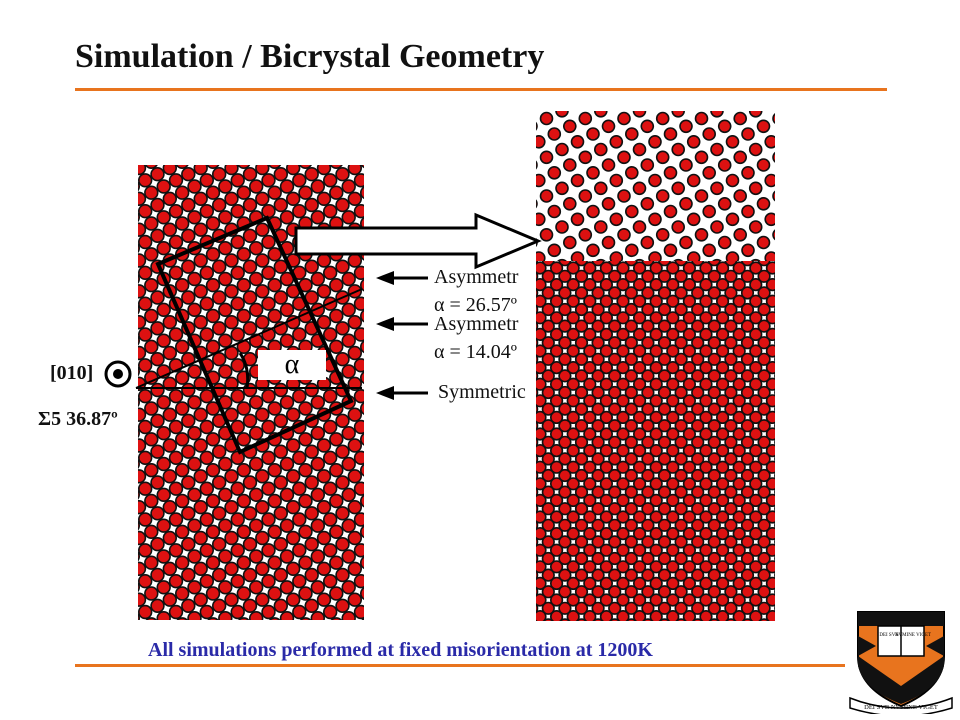 The height and width of the screenshot is (720, 960). Describe the element at coordinates (310, 56) in the screenshot. I see `slide-title: Simulation / Bicrystal Geometry` at that location.